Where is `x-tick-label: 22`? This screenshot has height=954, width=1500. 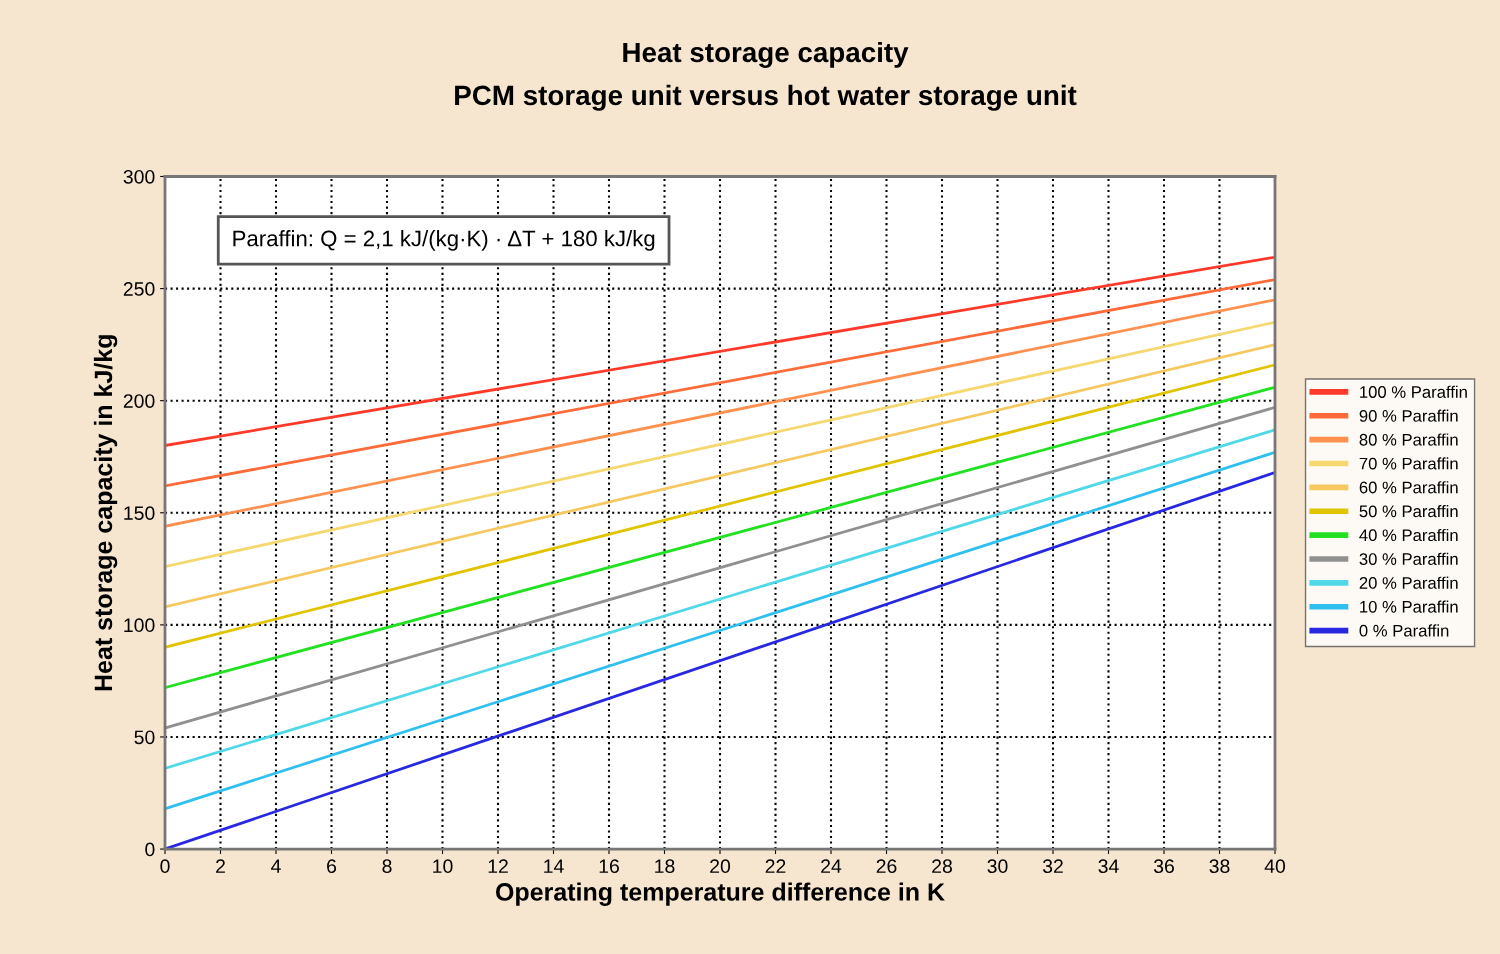 x-tick-label: 22 is located at coordinates (775, 866).